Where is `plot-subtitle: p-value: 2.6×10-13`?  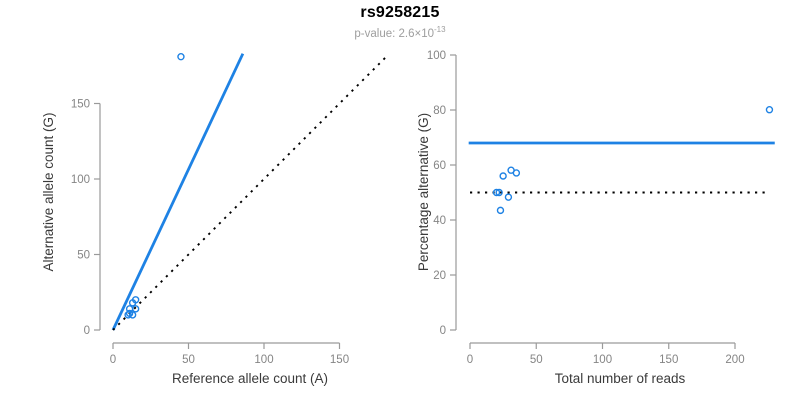
plot-subtitle: p-value: 2.6×10-13 is located at coordinates (400, 32).